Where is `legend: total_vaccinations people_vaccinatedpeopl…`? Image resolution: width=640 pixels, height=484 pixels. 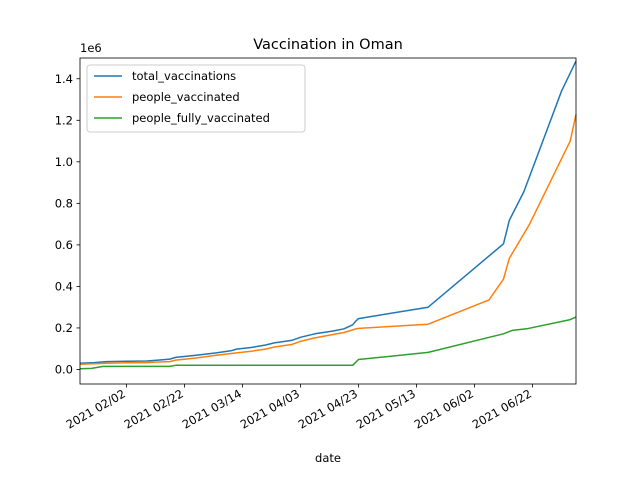 legend: total_vaccinations people_vaccinatedpeopl… is located at coordinates (196, 98).